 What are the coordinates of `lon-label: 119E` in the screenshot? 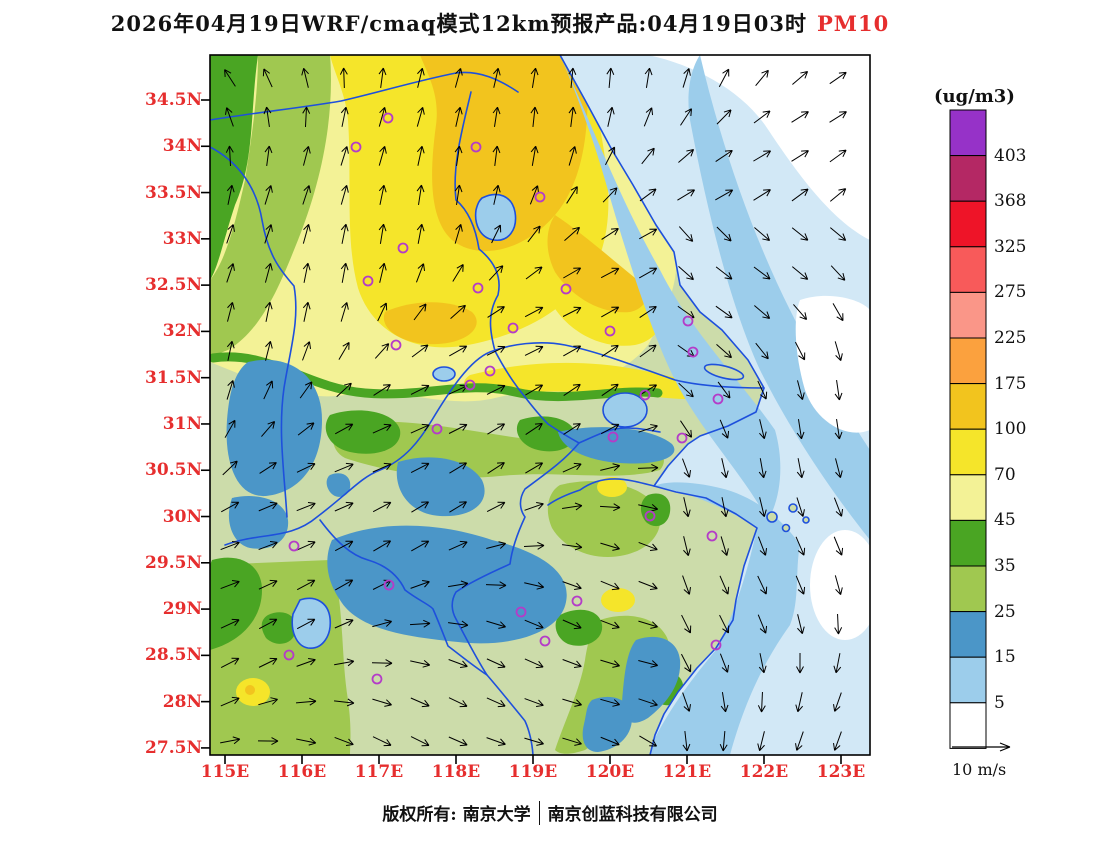 It's located at (533, 772).